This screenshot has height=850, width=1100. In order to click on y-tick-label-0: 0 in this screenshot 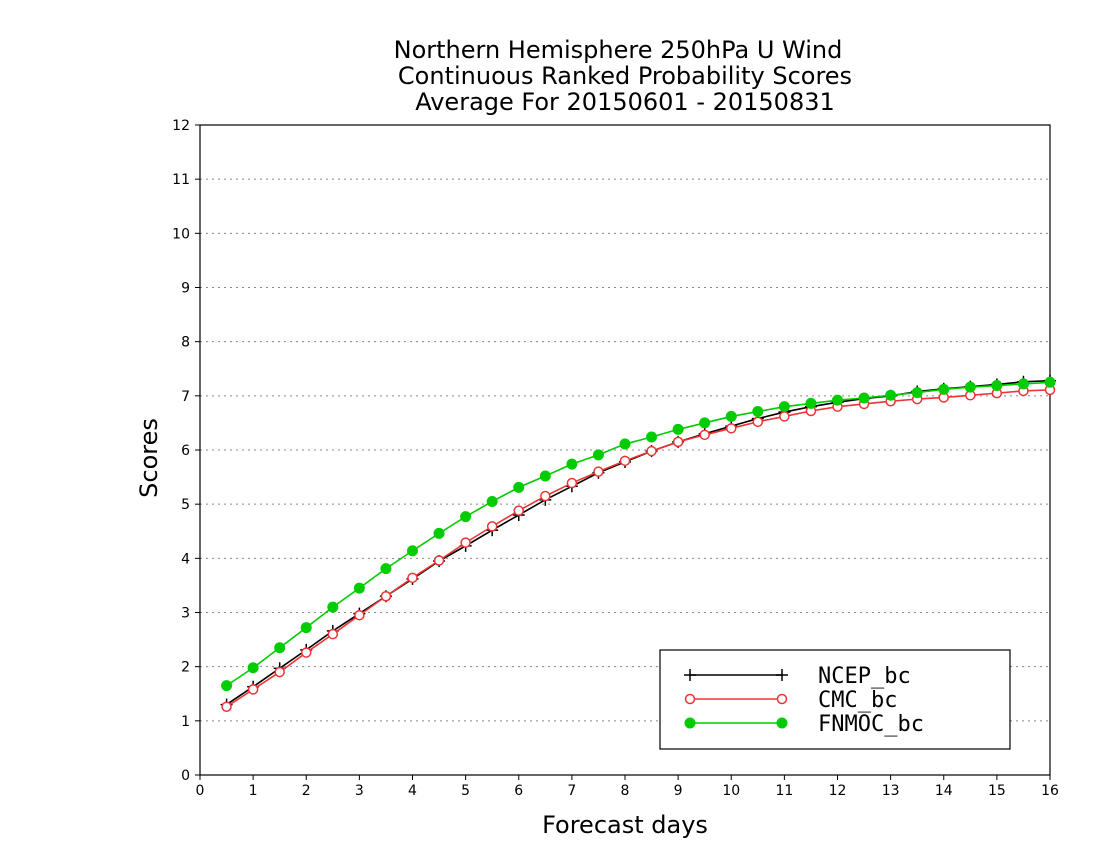, I will do `click(185, 776)`.